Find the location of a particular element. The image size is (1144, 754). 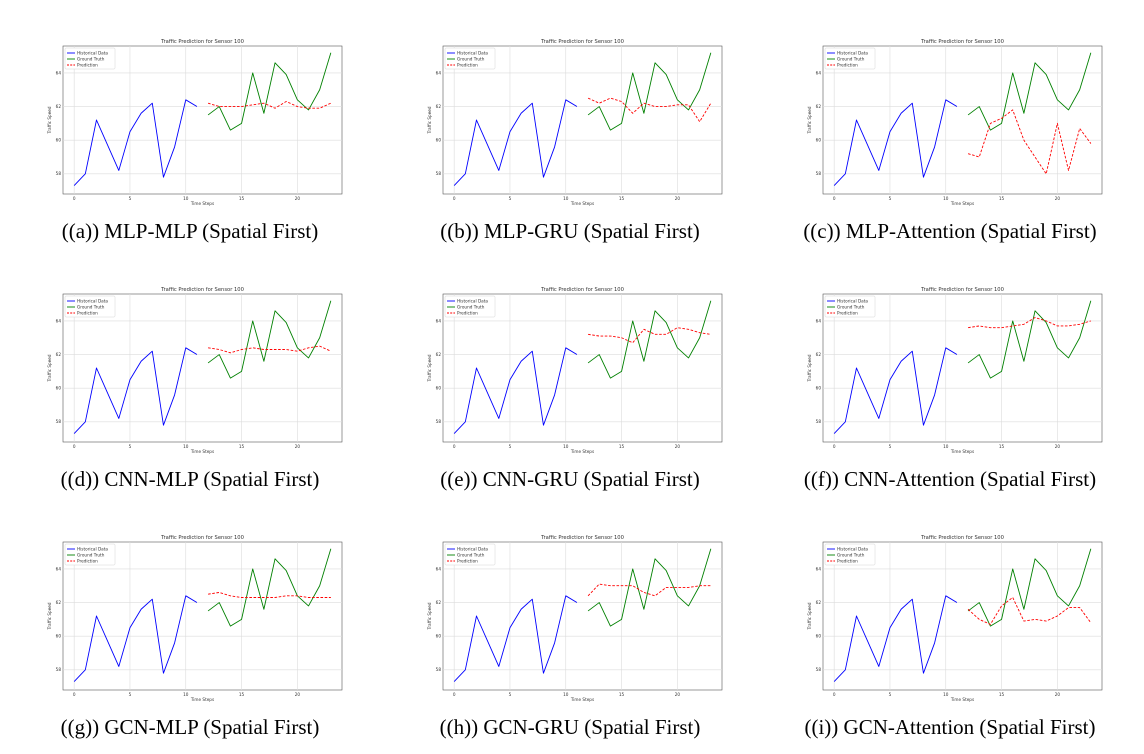

panel-caption: ((g)) GCN-MLP (Spatial First) is located at coordinates (190, 727).